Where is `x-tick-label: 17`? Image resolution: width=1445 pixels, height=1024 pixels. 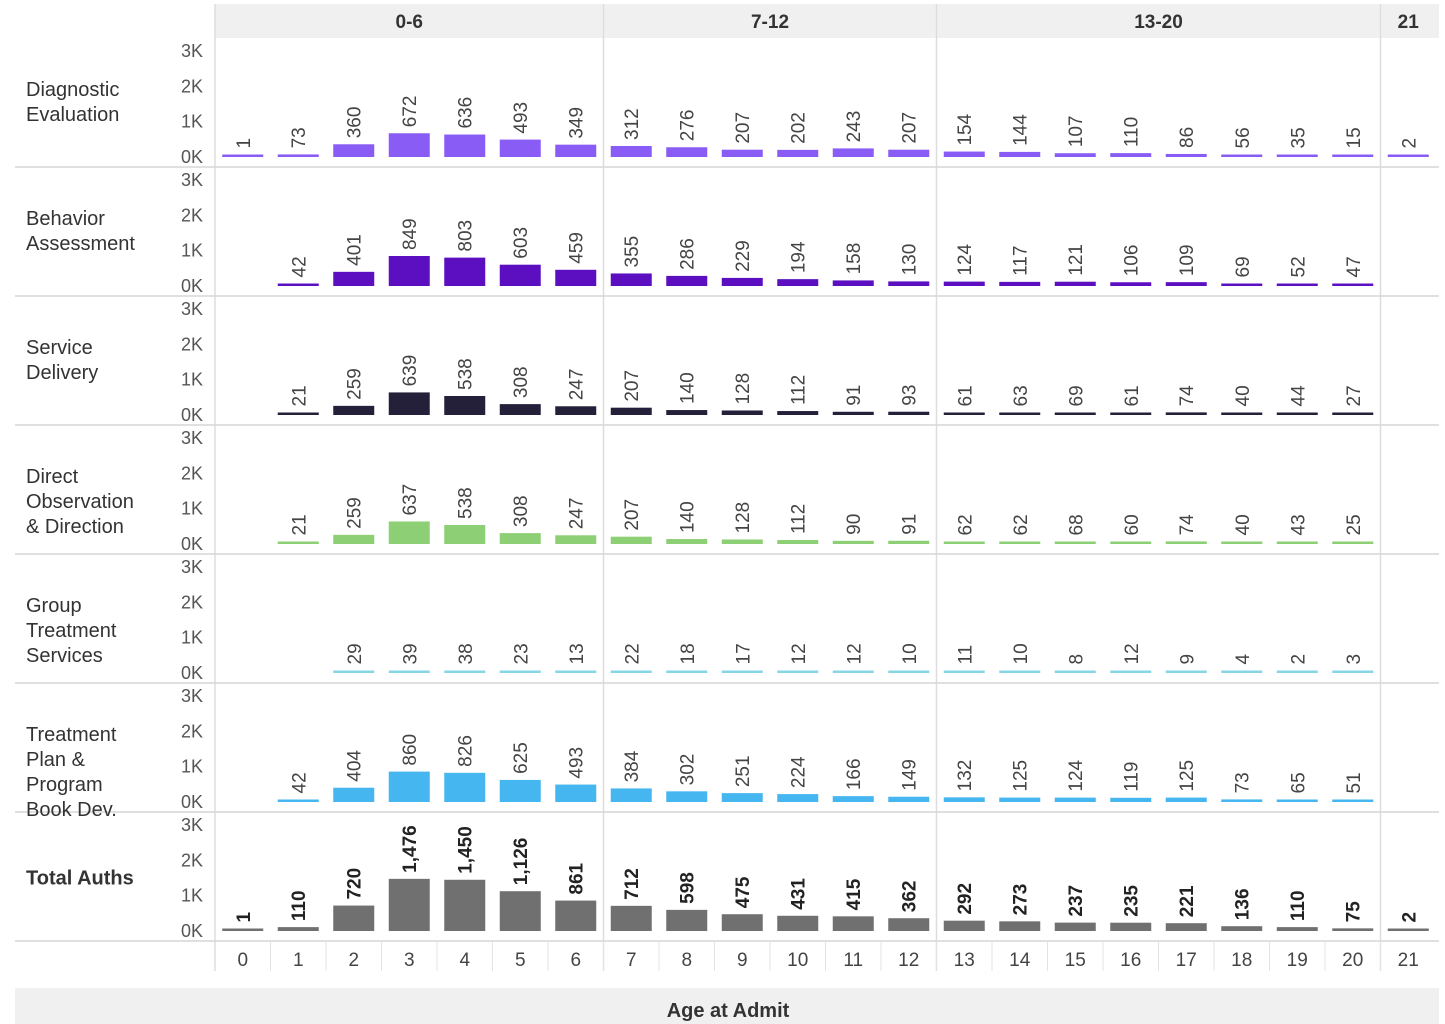
x-tick-label: 17 is located at coordinates (1186, 960).